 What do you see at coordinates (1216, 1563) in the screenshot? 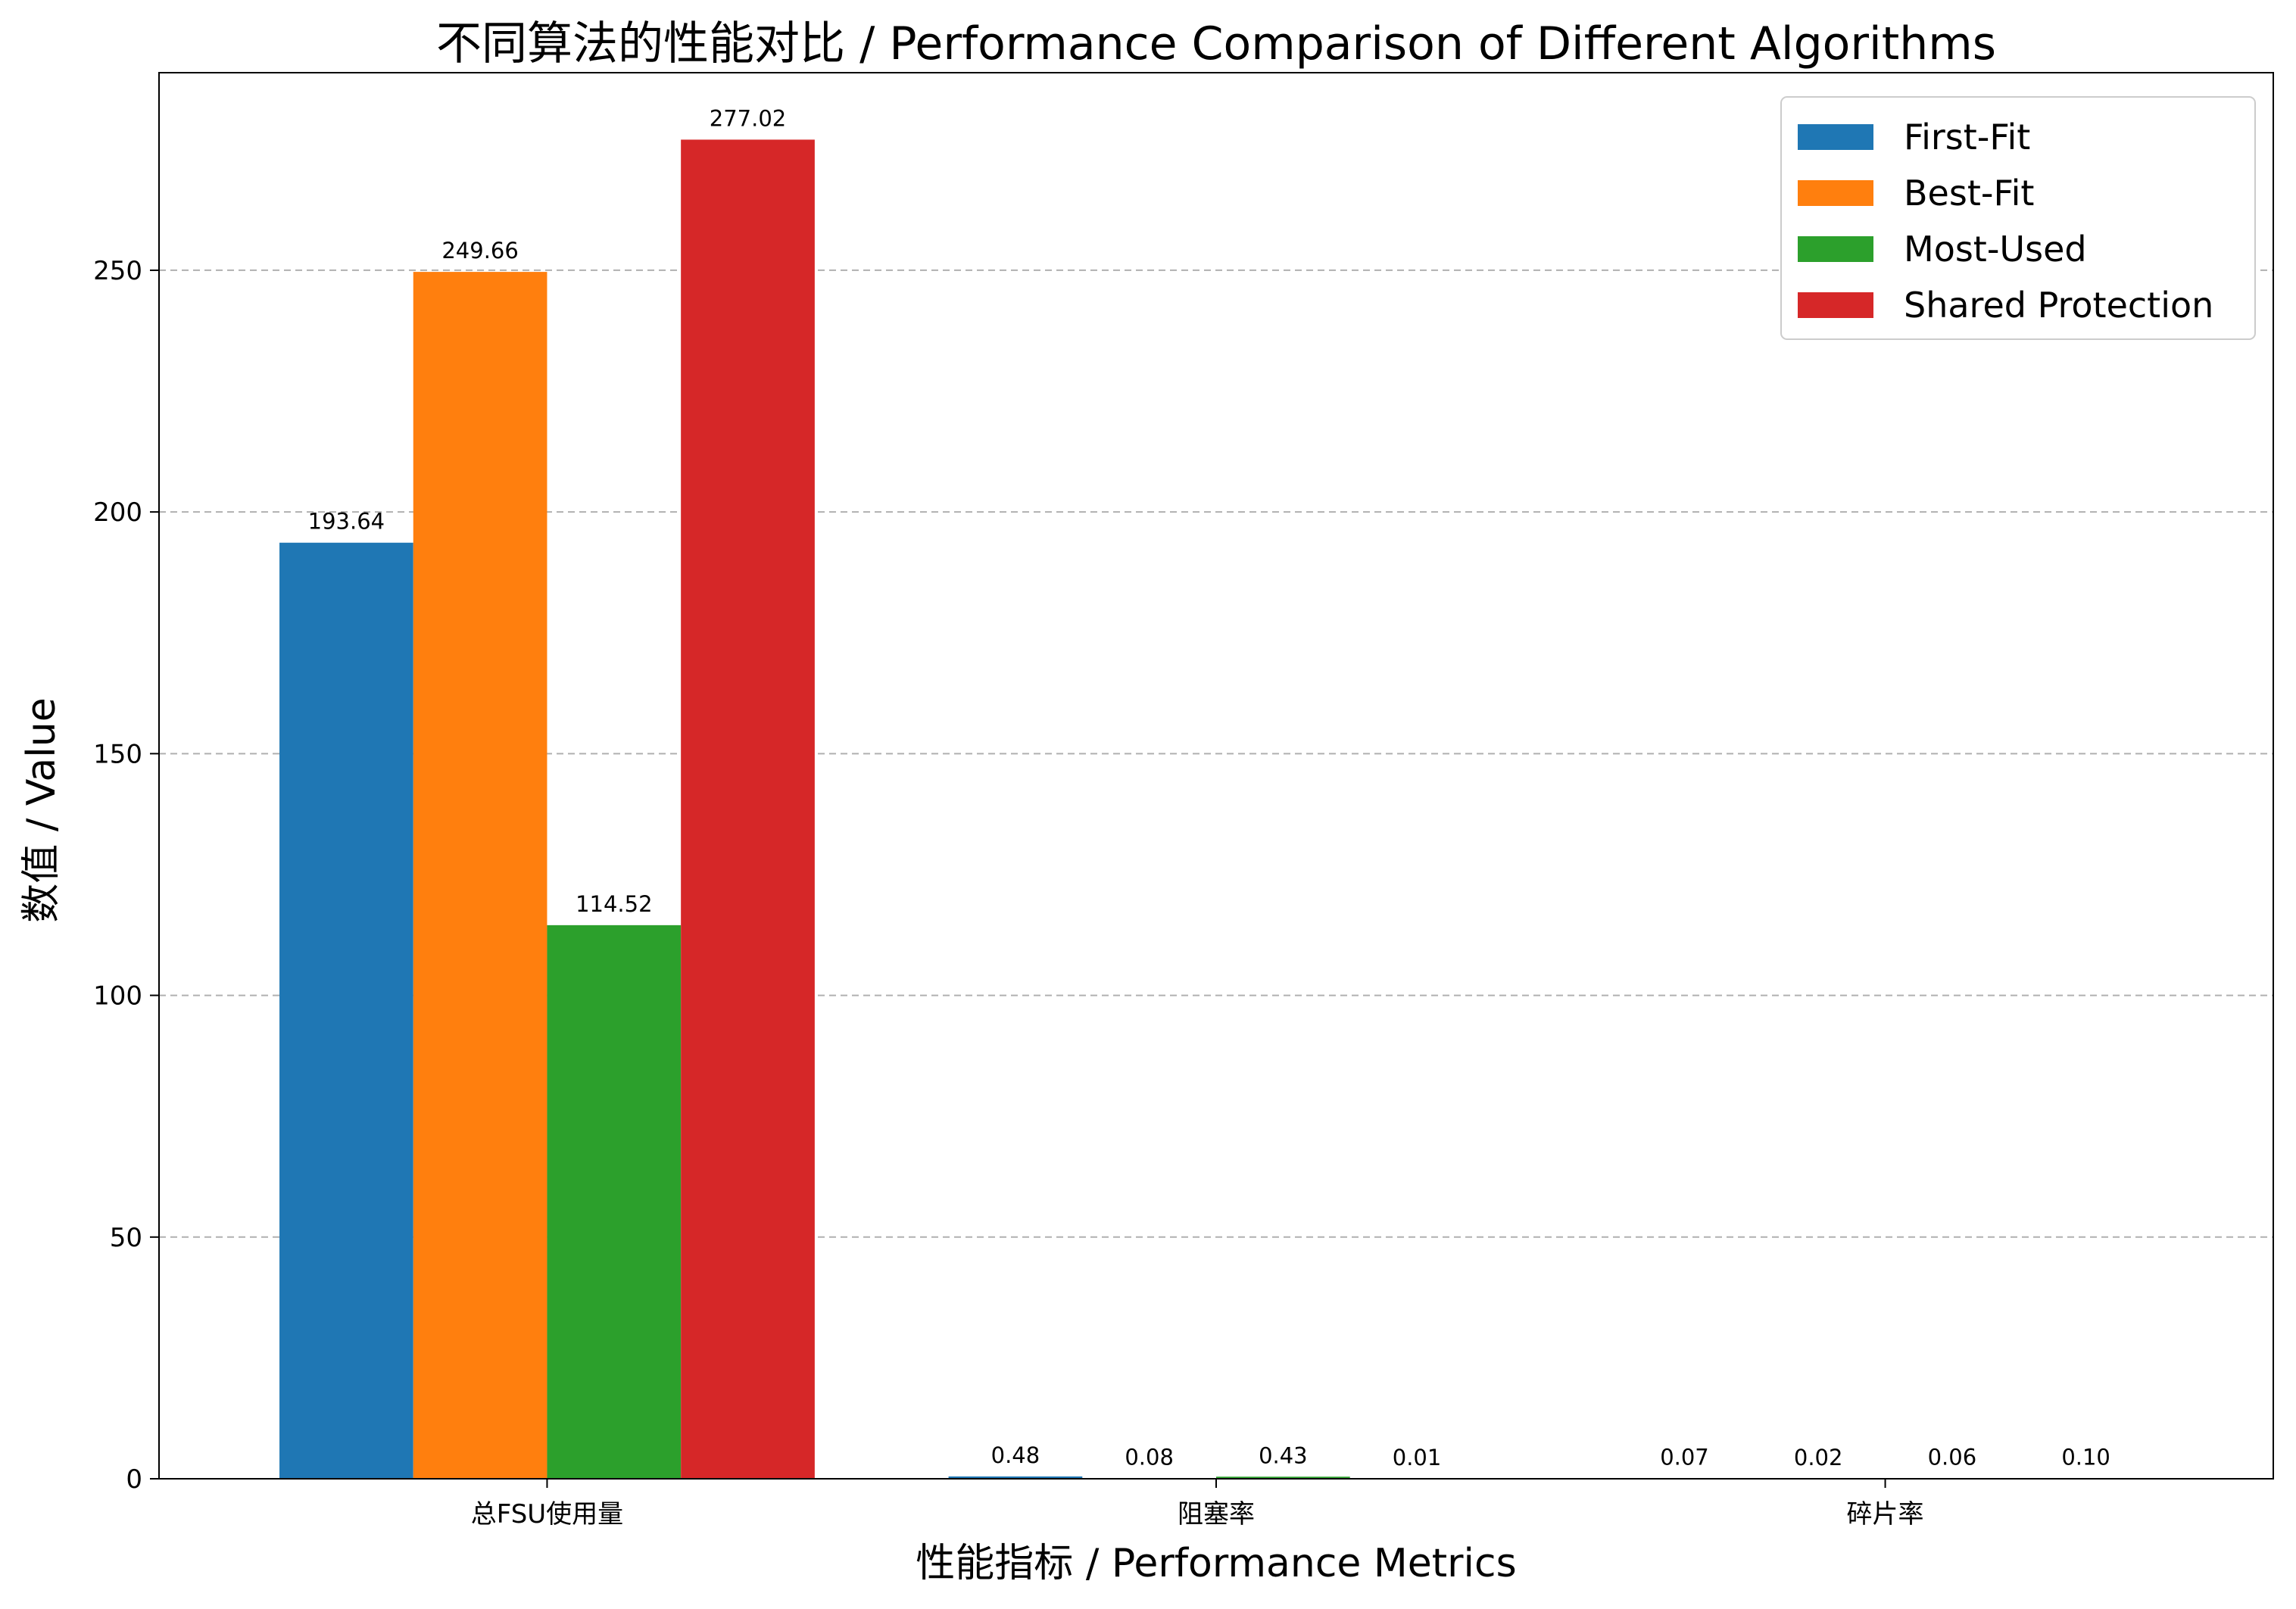
I see `x-axis-title: 性能指标 / Performance Metrics` at bounding box center [1216, 1563].